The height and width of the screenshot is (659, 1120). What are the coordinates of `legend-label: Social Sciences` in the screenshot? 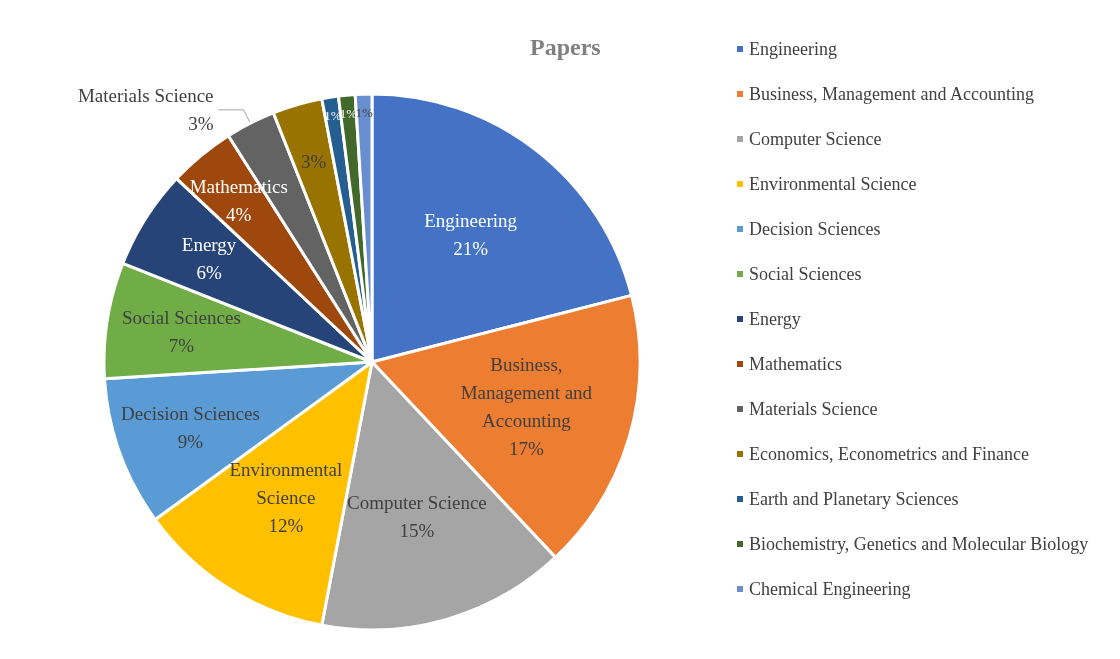 It's located at (805, 274).